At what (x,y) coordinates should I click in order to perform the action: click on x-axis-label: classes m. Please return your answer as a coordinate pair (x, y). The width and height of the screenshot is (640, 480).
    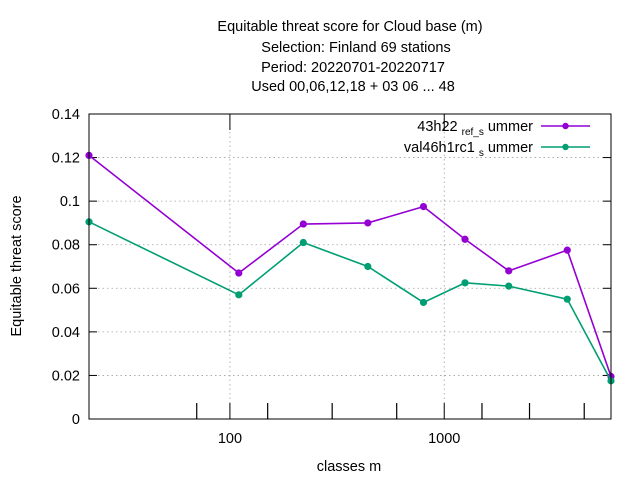
    Looking at the image, I should click on (349, 467).